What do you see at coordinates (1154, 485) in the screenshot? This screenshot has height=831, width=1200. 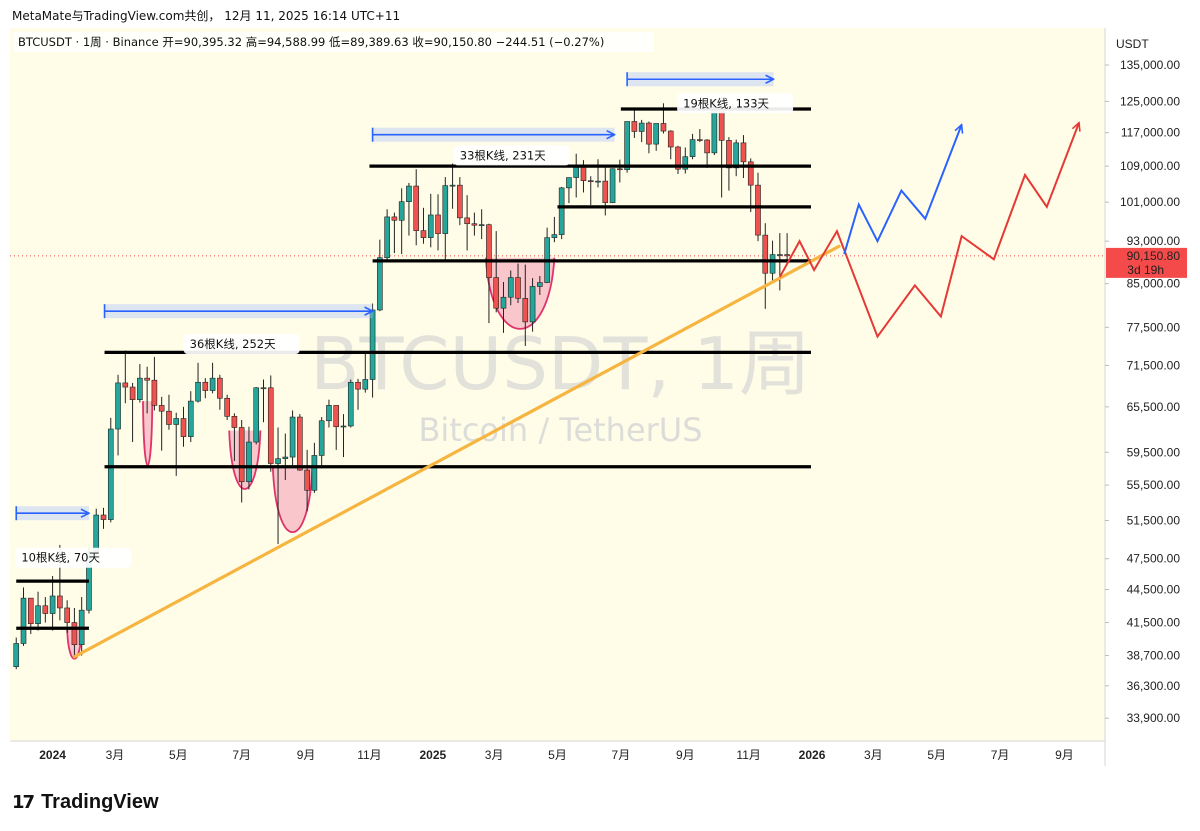 I see `price-tick-label: 55,500.00` at bounding box center [1154, 485].